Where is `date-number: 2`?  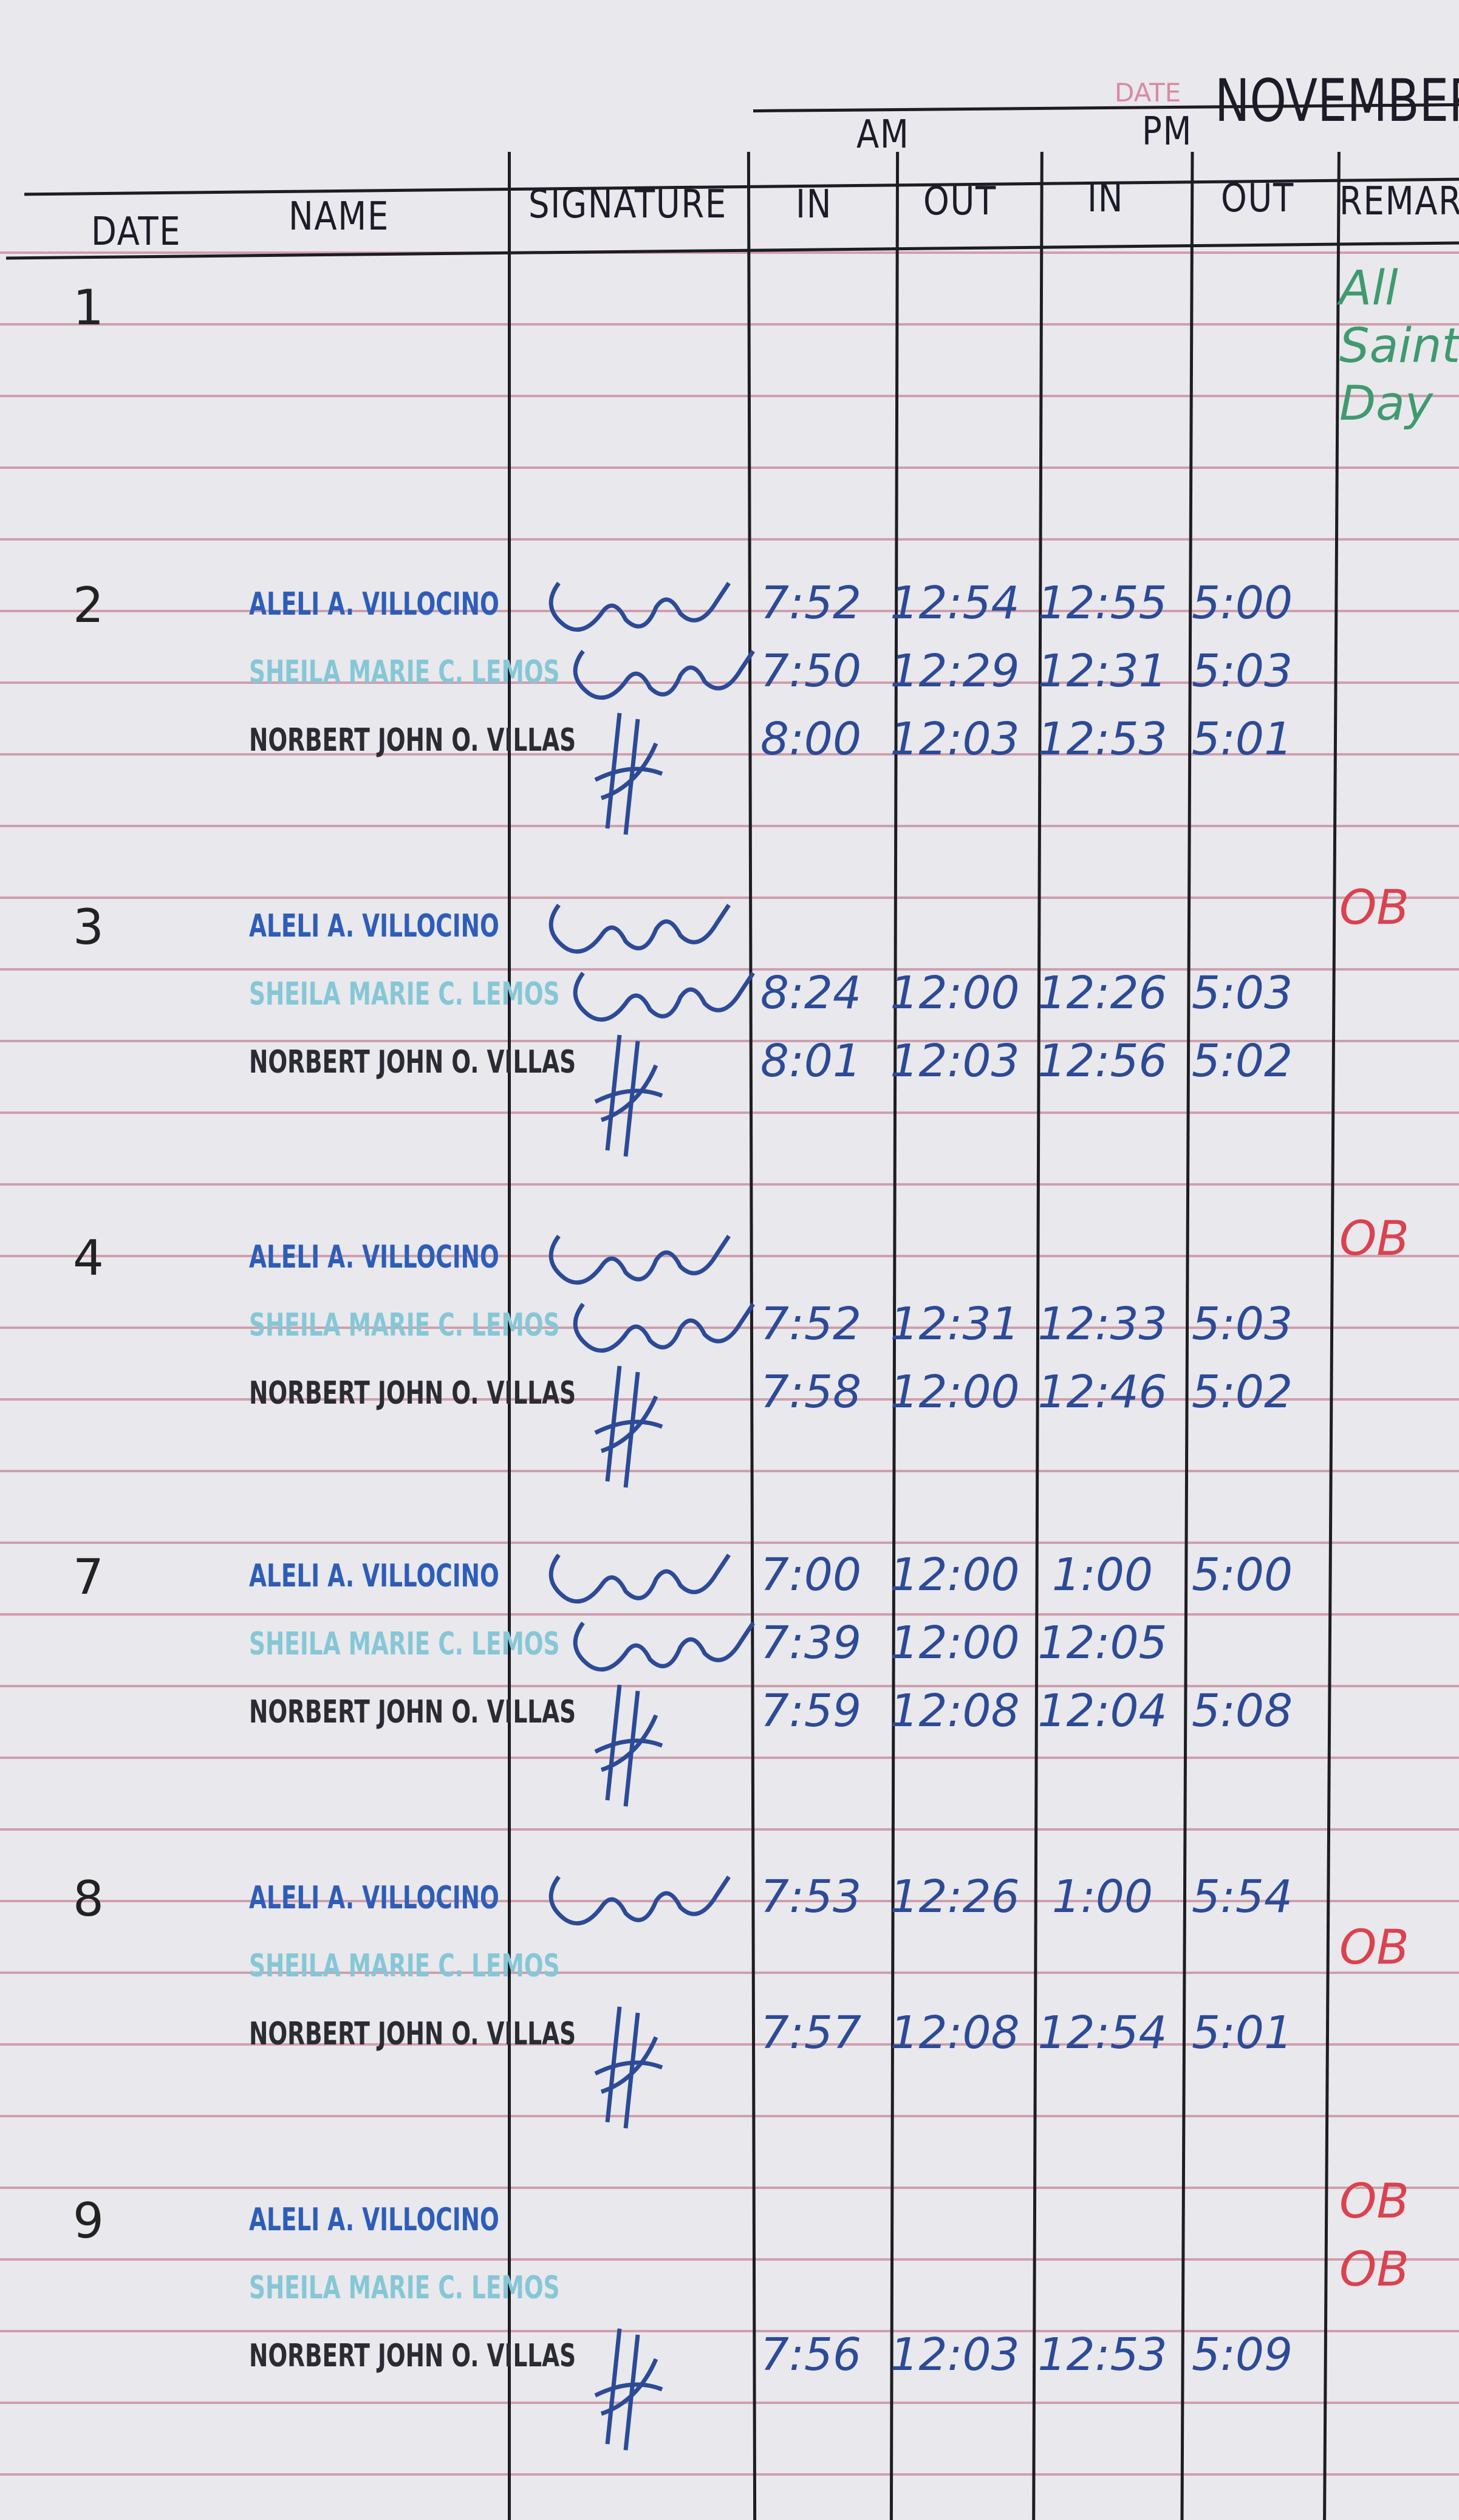 date-number: 2 is located at coordinates (88, 605).